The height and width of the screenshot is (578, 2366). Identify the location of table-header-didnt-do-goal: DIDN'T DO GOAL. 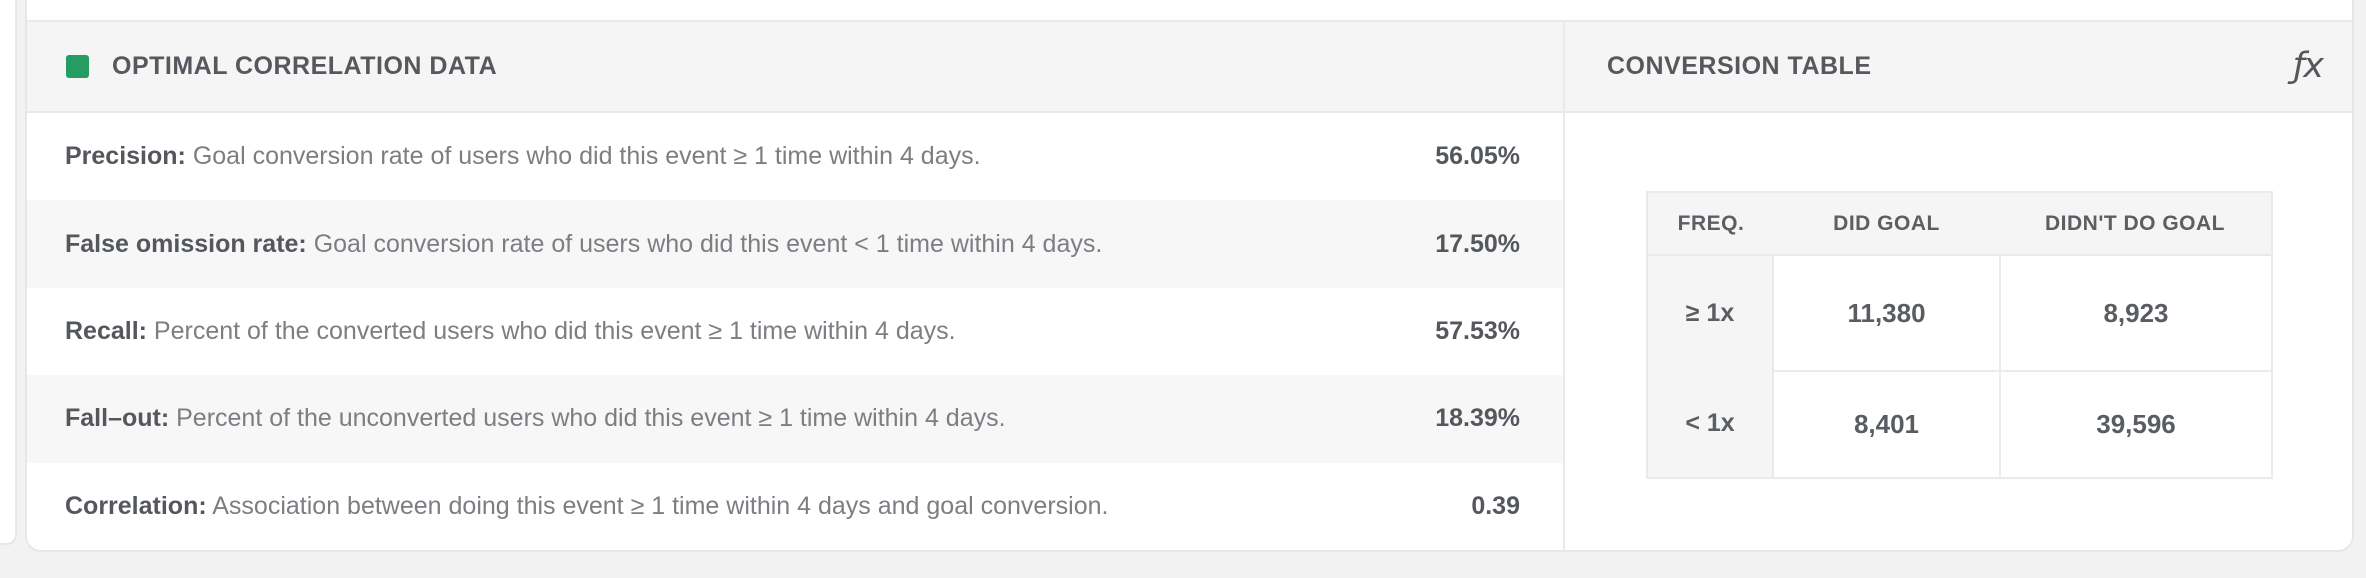
(2135, 224).